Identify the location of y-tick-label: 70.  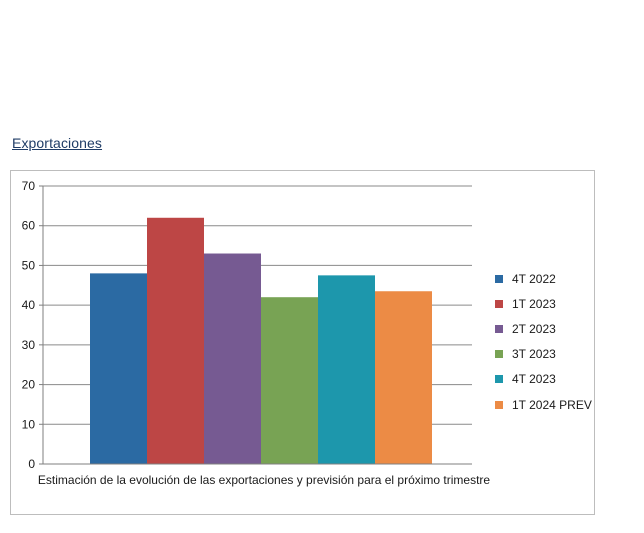
(29, 186).